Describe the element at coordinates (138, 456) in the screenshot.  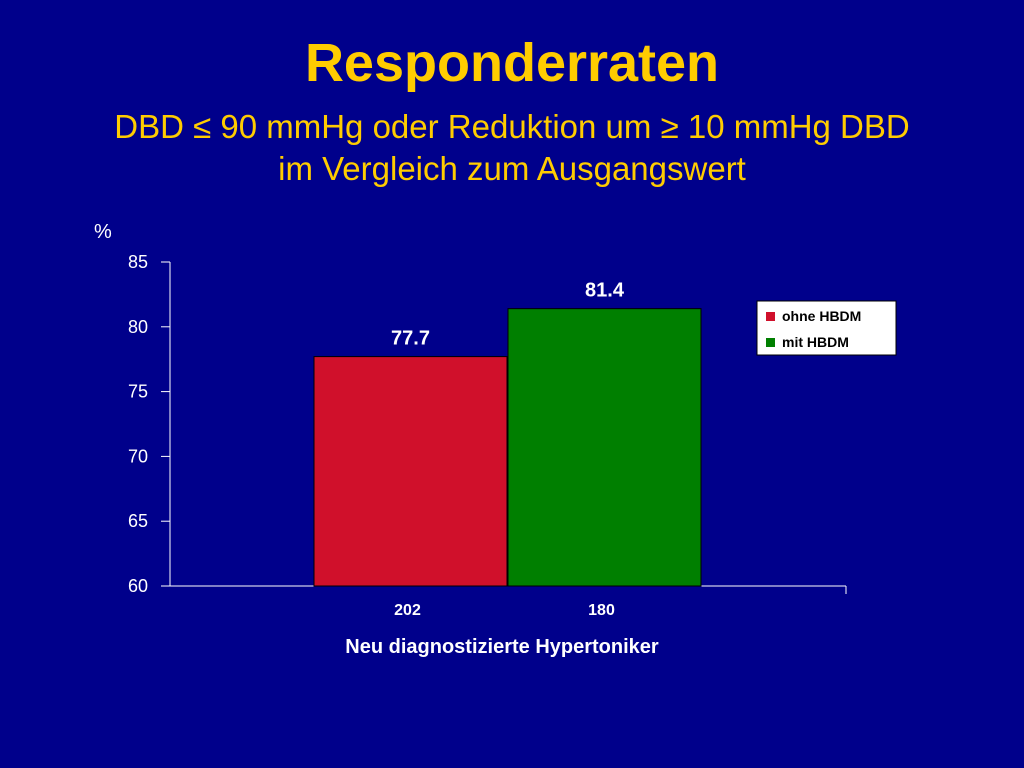
I see `y-tick-label: 70` at that location.